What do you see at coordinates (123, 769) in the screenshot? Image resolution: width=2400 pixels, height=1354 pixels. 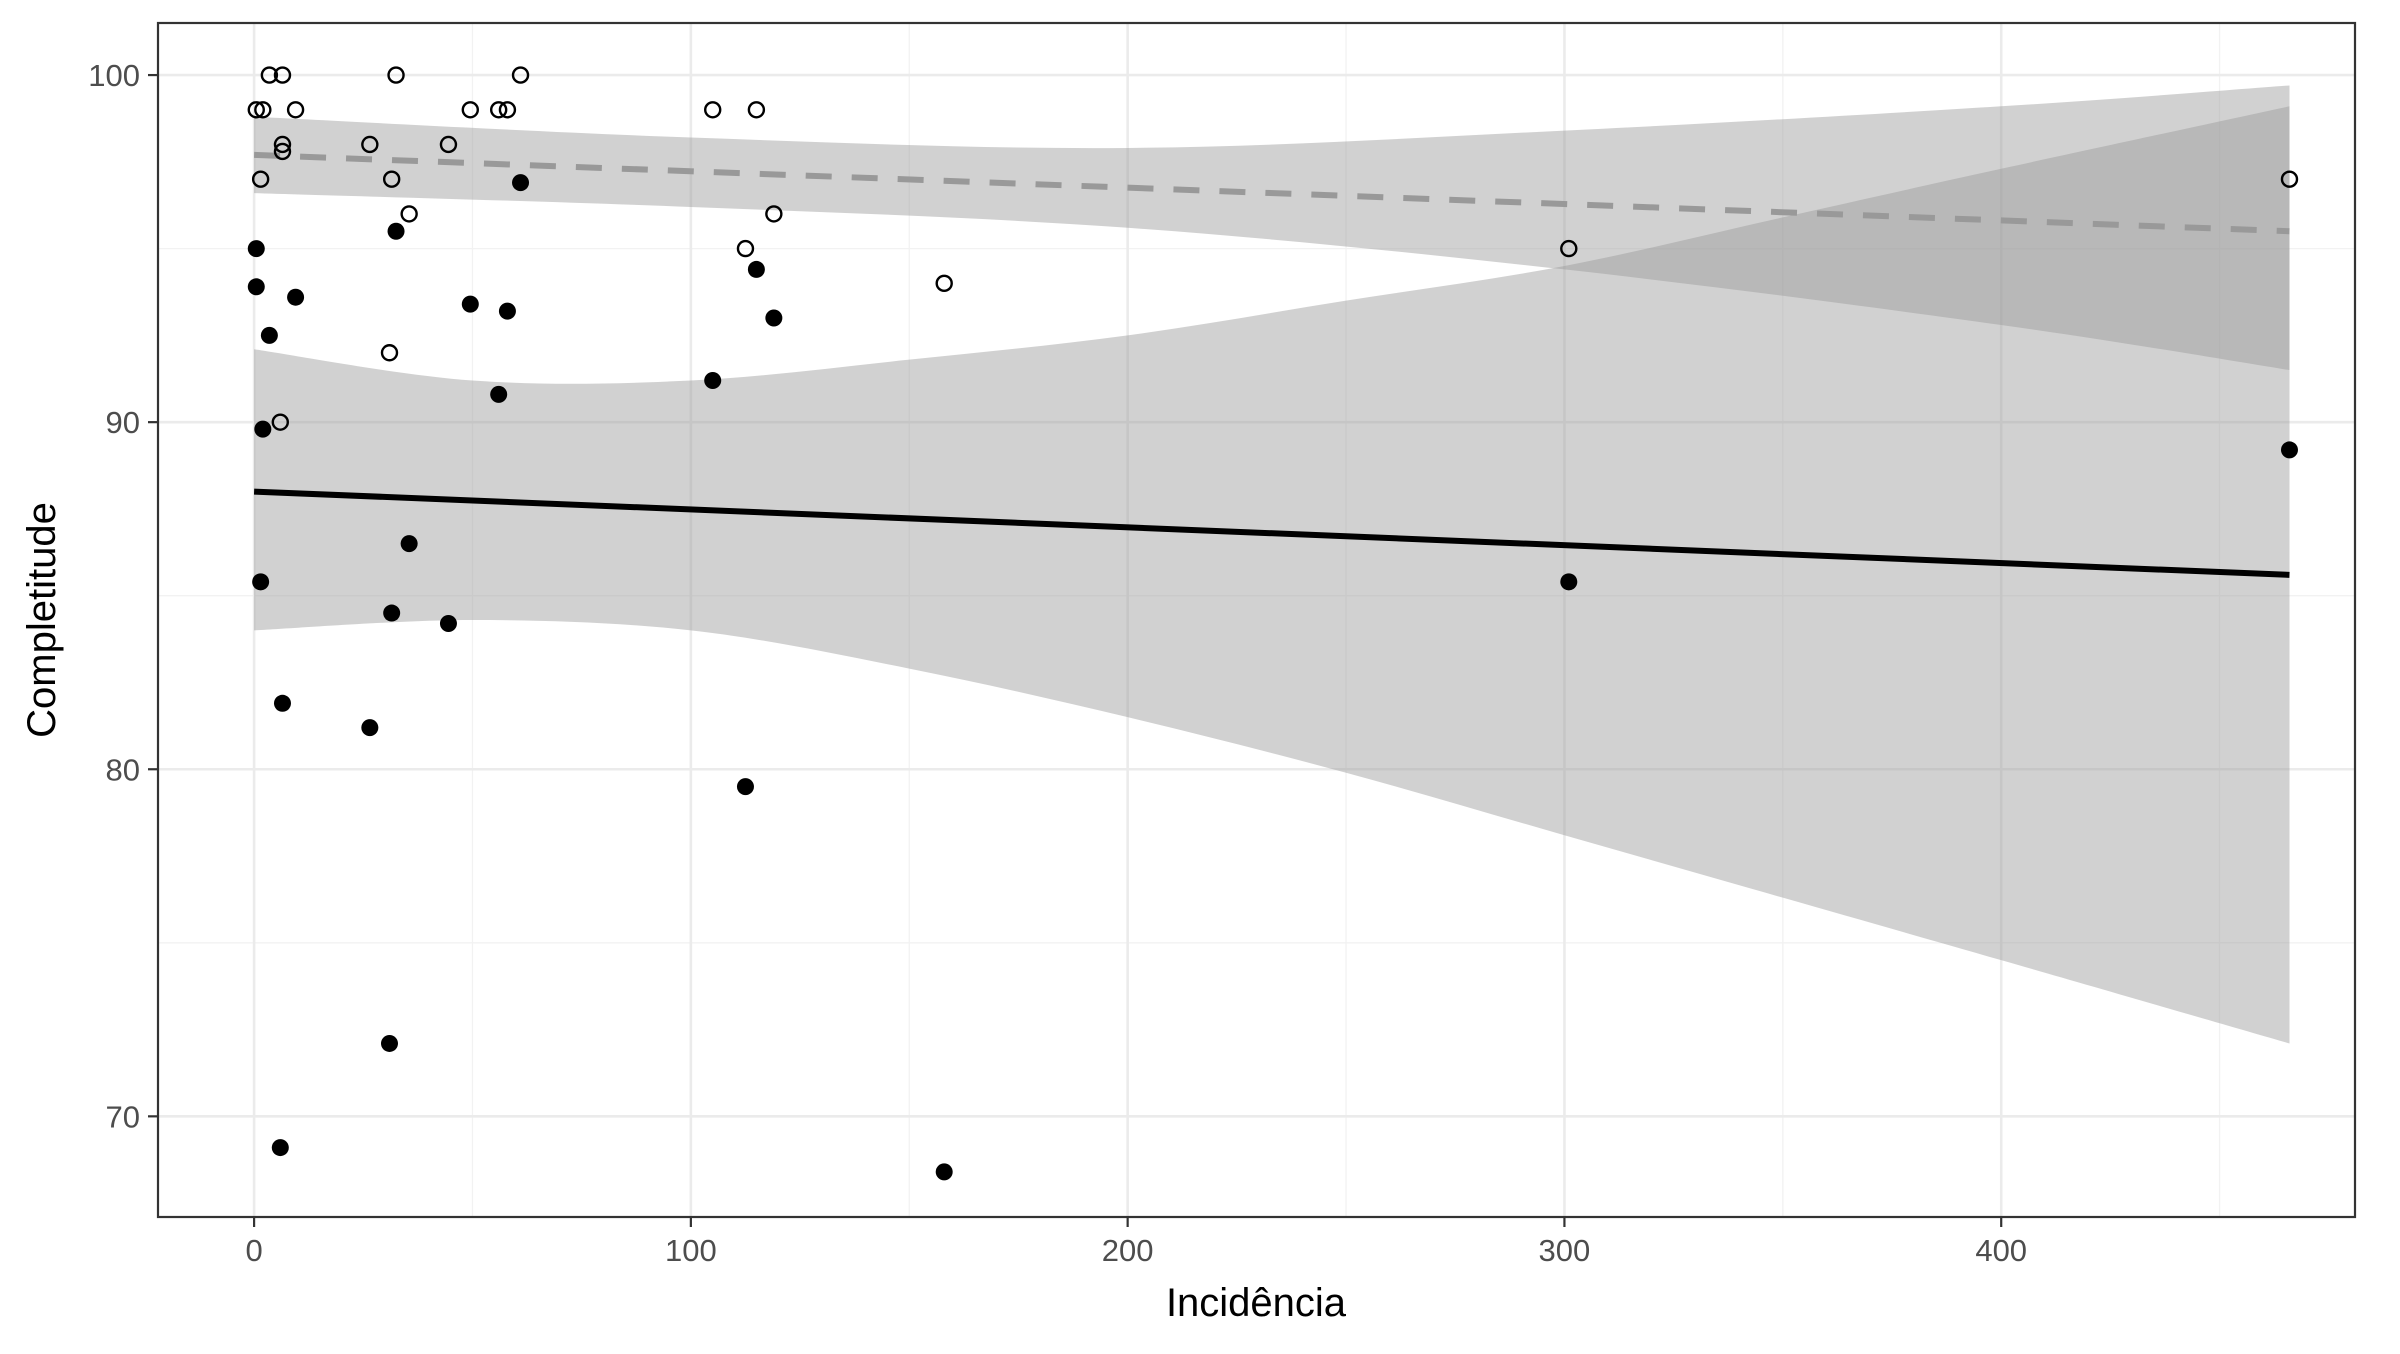 I see `y-tick-label: 80` at bounding box center [123, 769].